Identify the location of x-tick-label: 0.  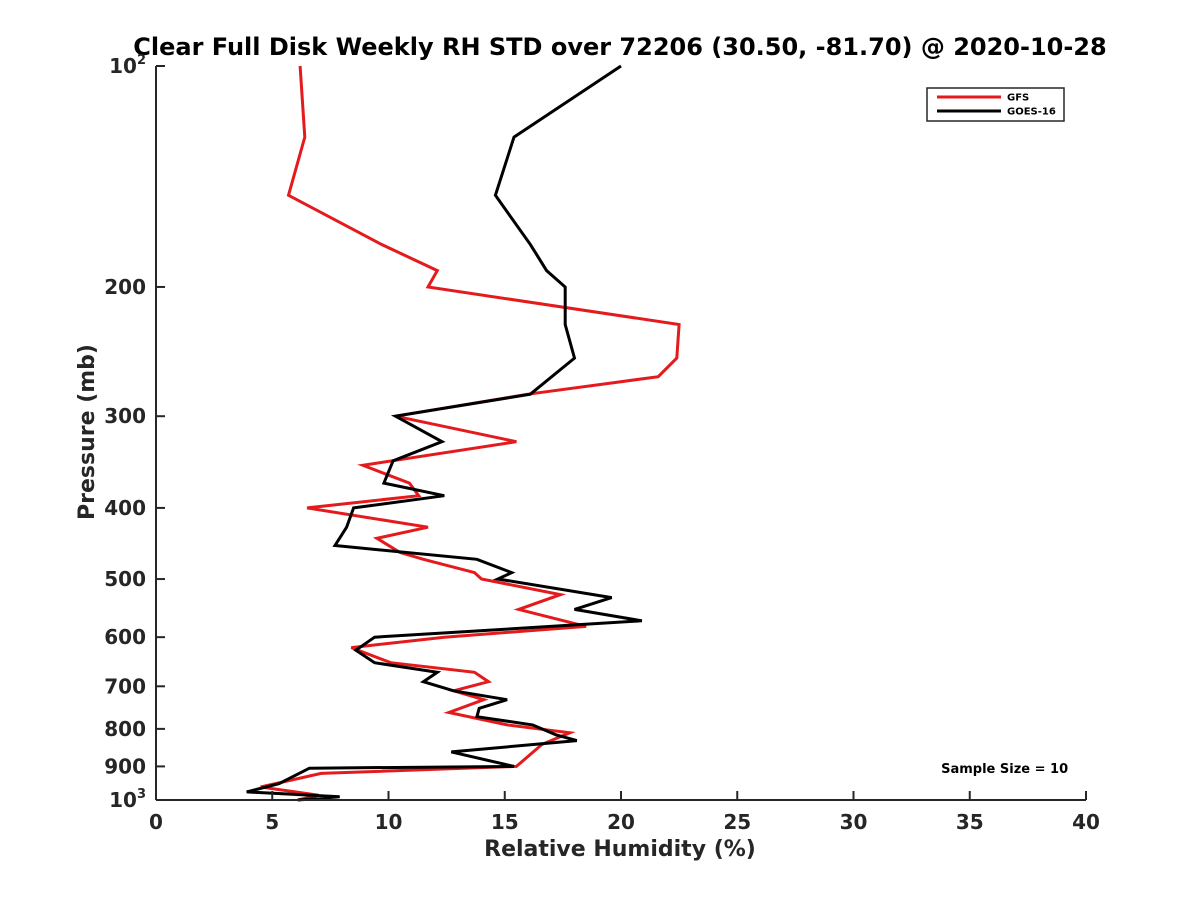
(156, 822).